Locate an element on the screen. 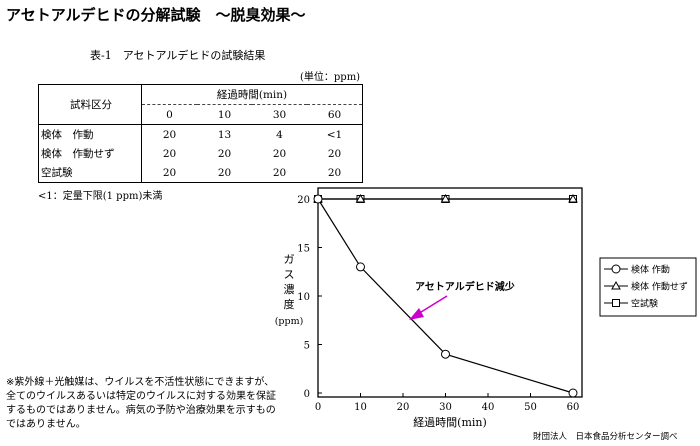 The height and width of the screenshot is (446, 700). x-axis-label: 経過時間(min) is located at coordinates (450, 422).